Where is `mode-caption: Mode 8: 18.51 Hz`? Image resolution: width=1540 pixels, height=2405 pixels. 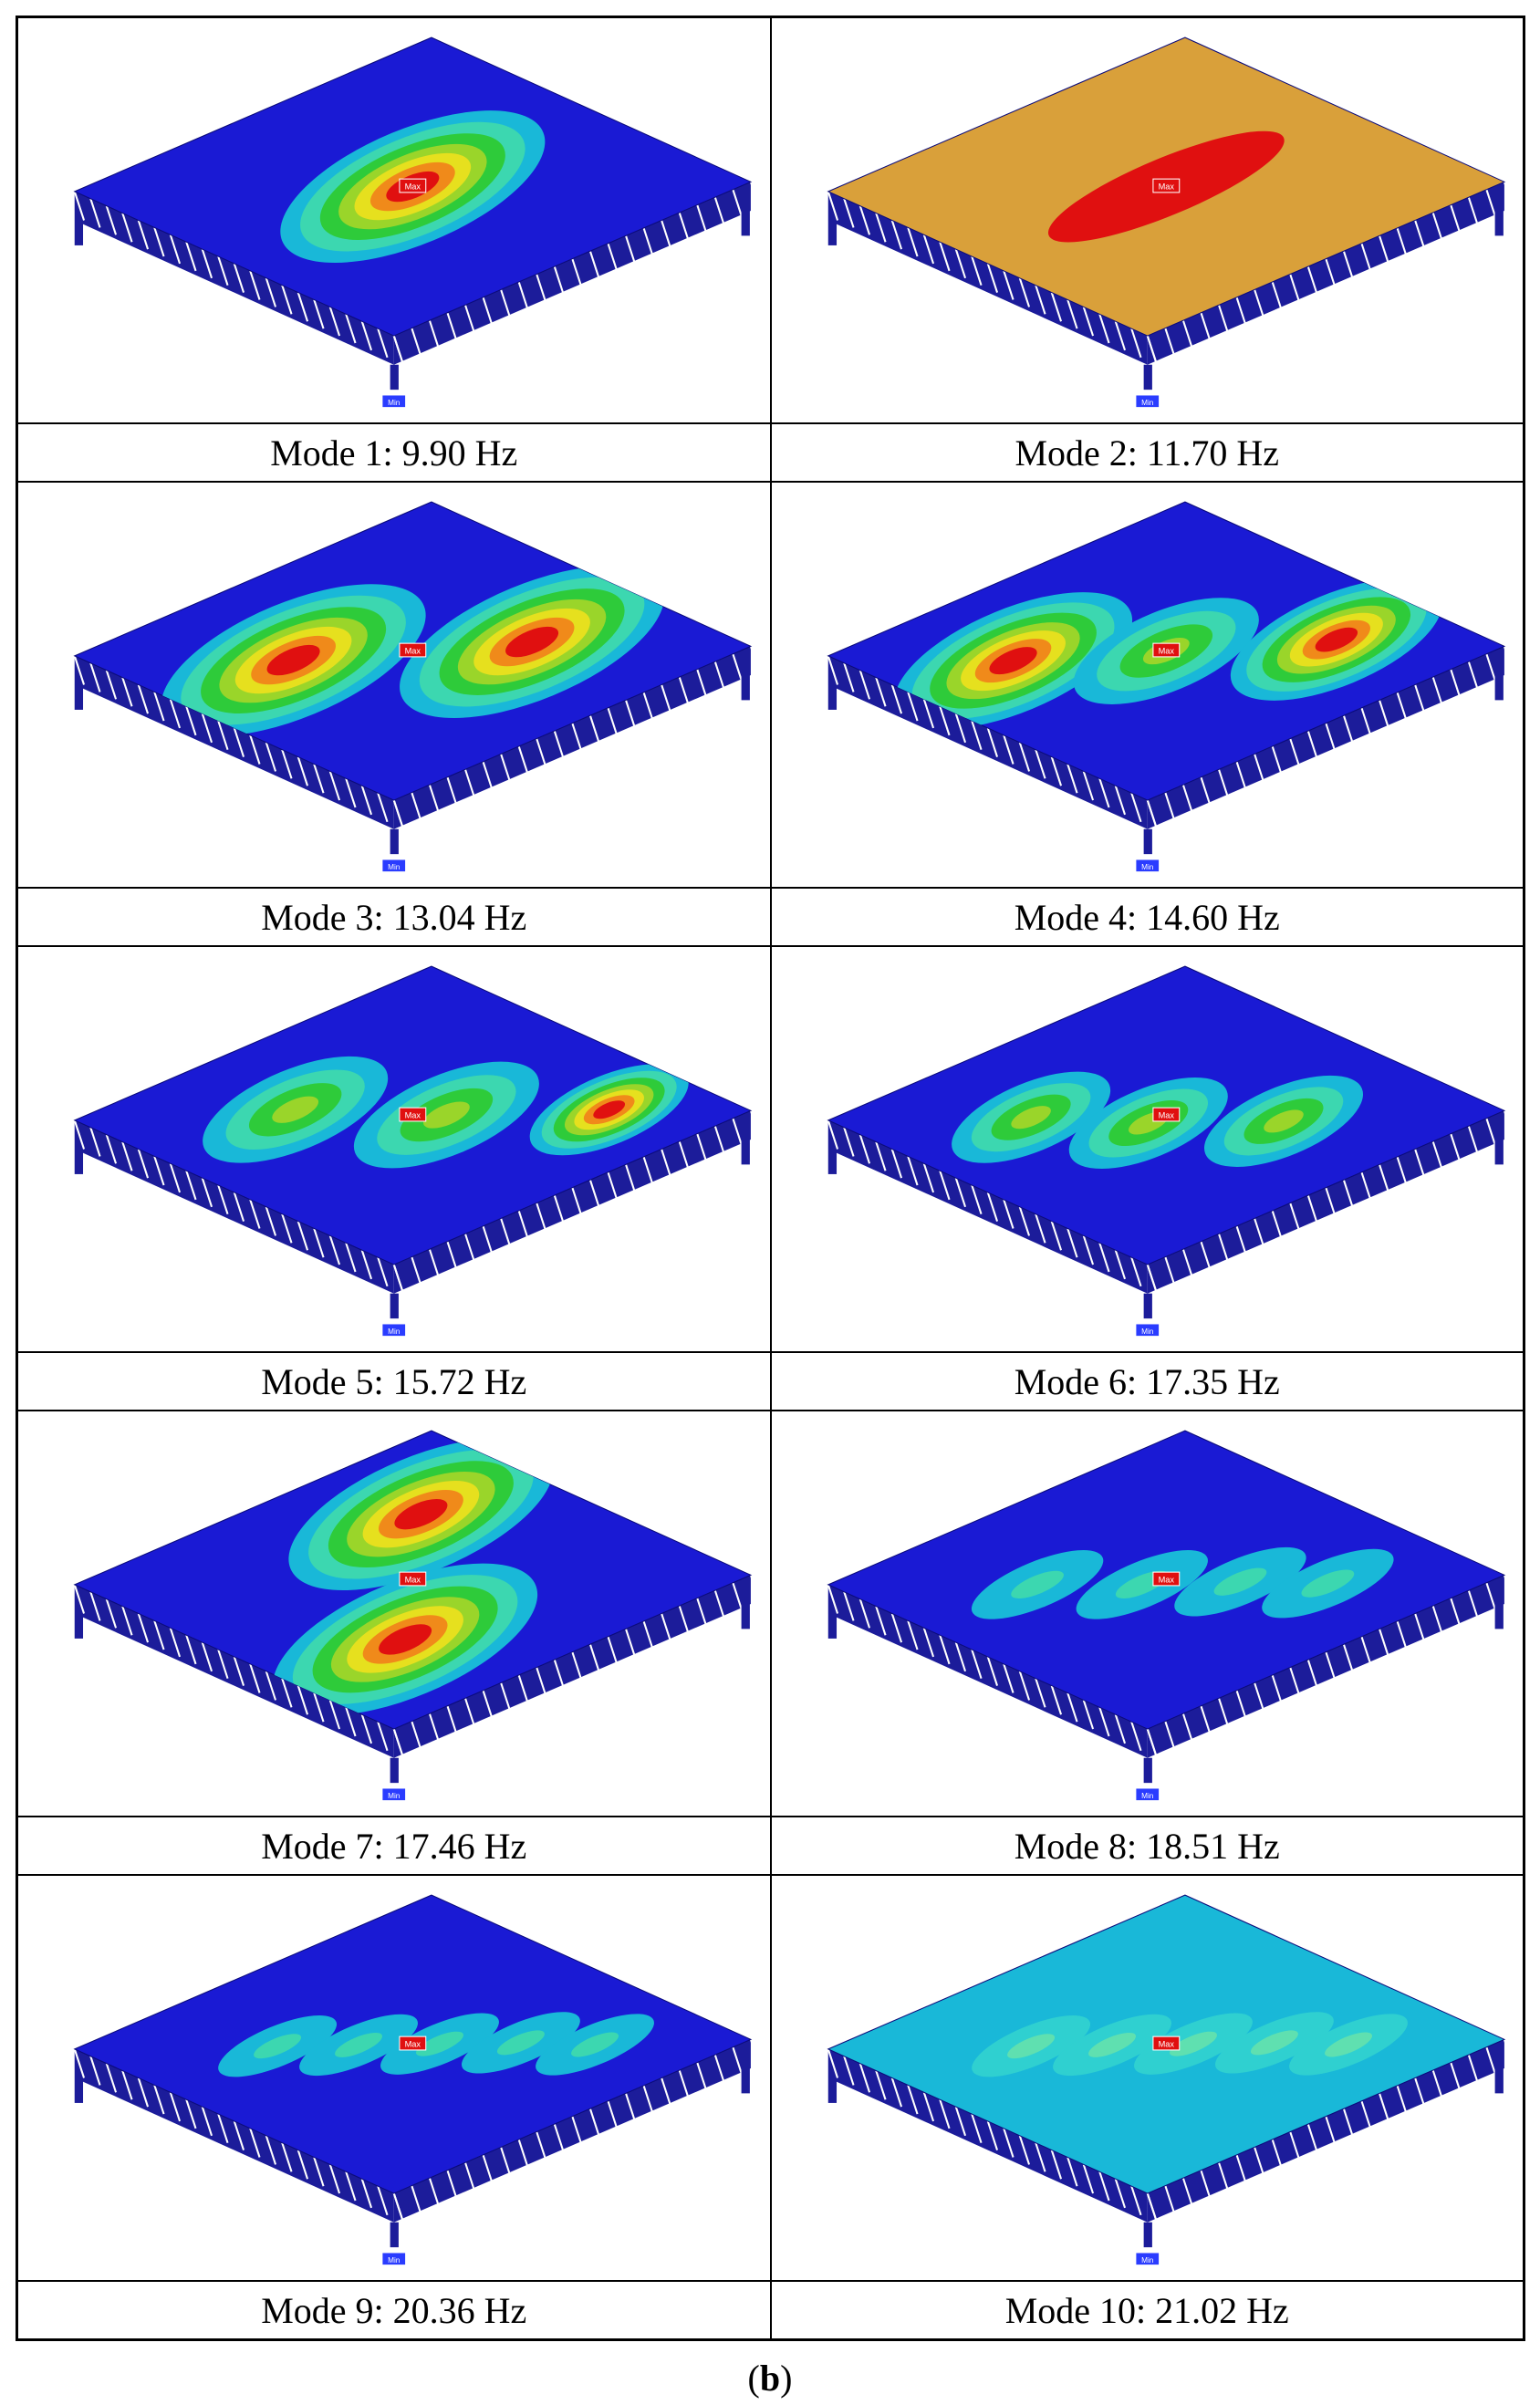
mode-caption: Mode 8: 18.51 Hz is located at coordinates (1147, 1845).